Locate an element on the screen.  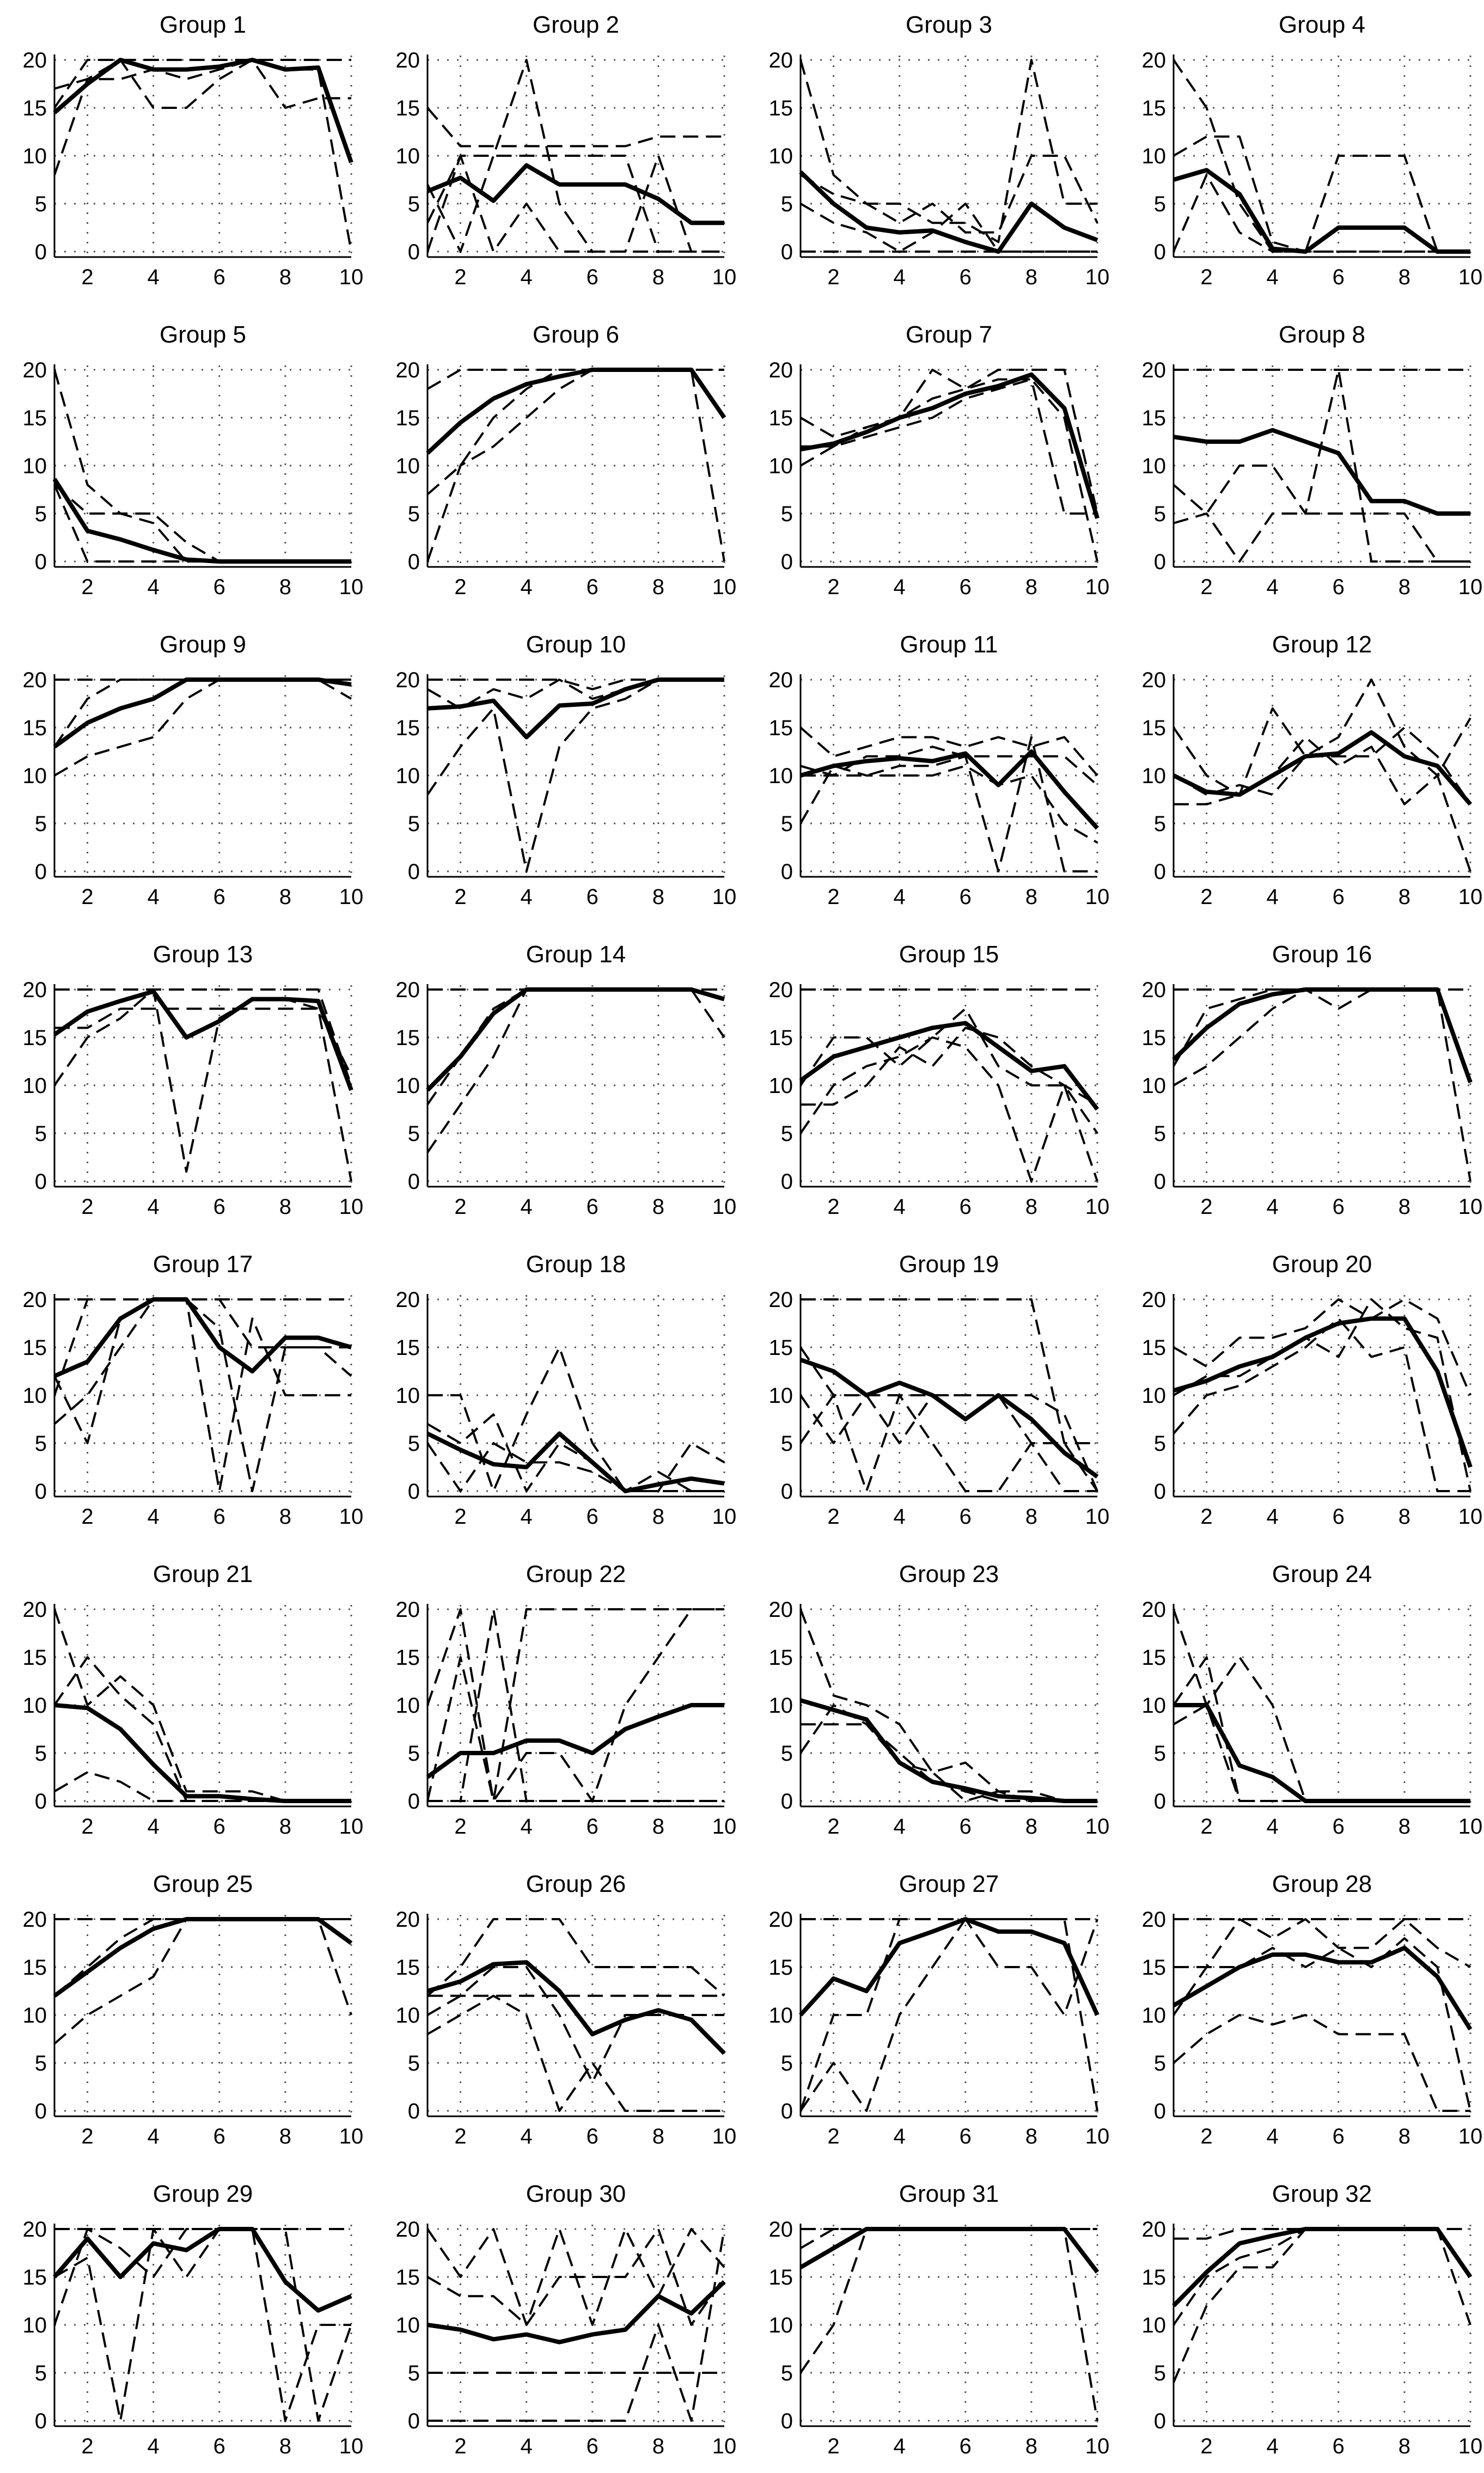
chart-title: Group 25 is located at coordinates (203, 1884).